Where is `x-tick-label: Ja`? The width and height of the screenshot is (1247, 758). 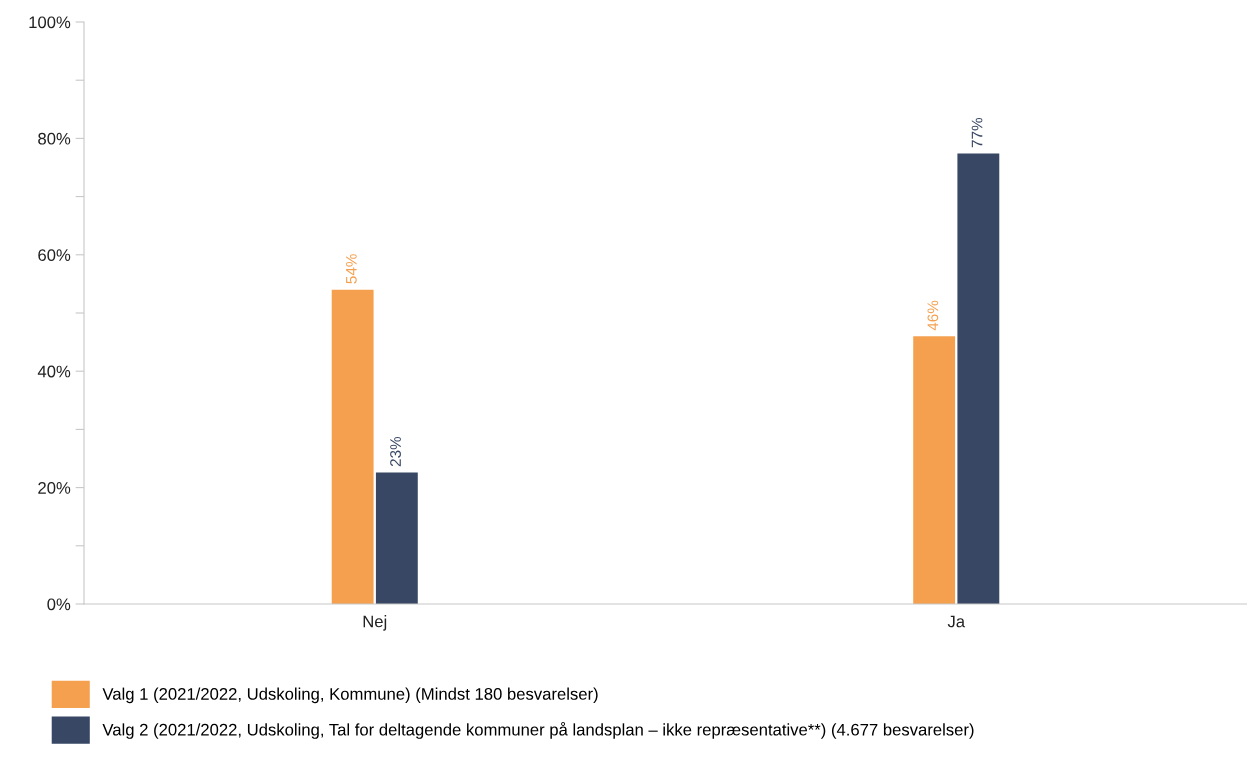
x-tick-label: Ja is located at coordinates (956, 621).